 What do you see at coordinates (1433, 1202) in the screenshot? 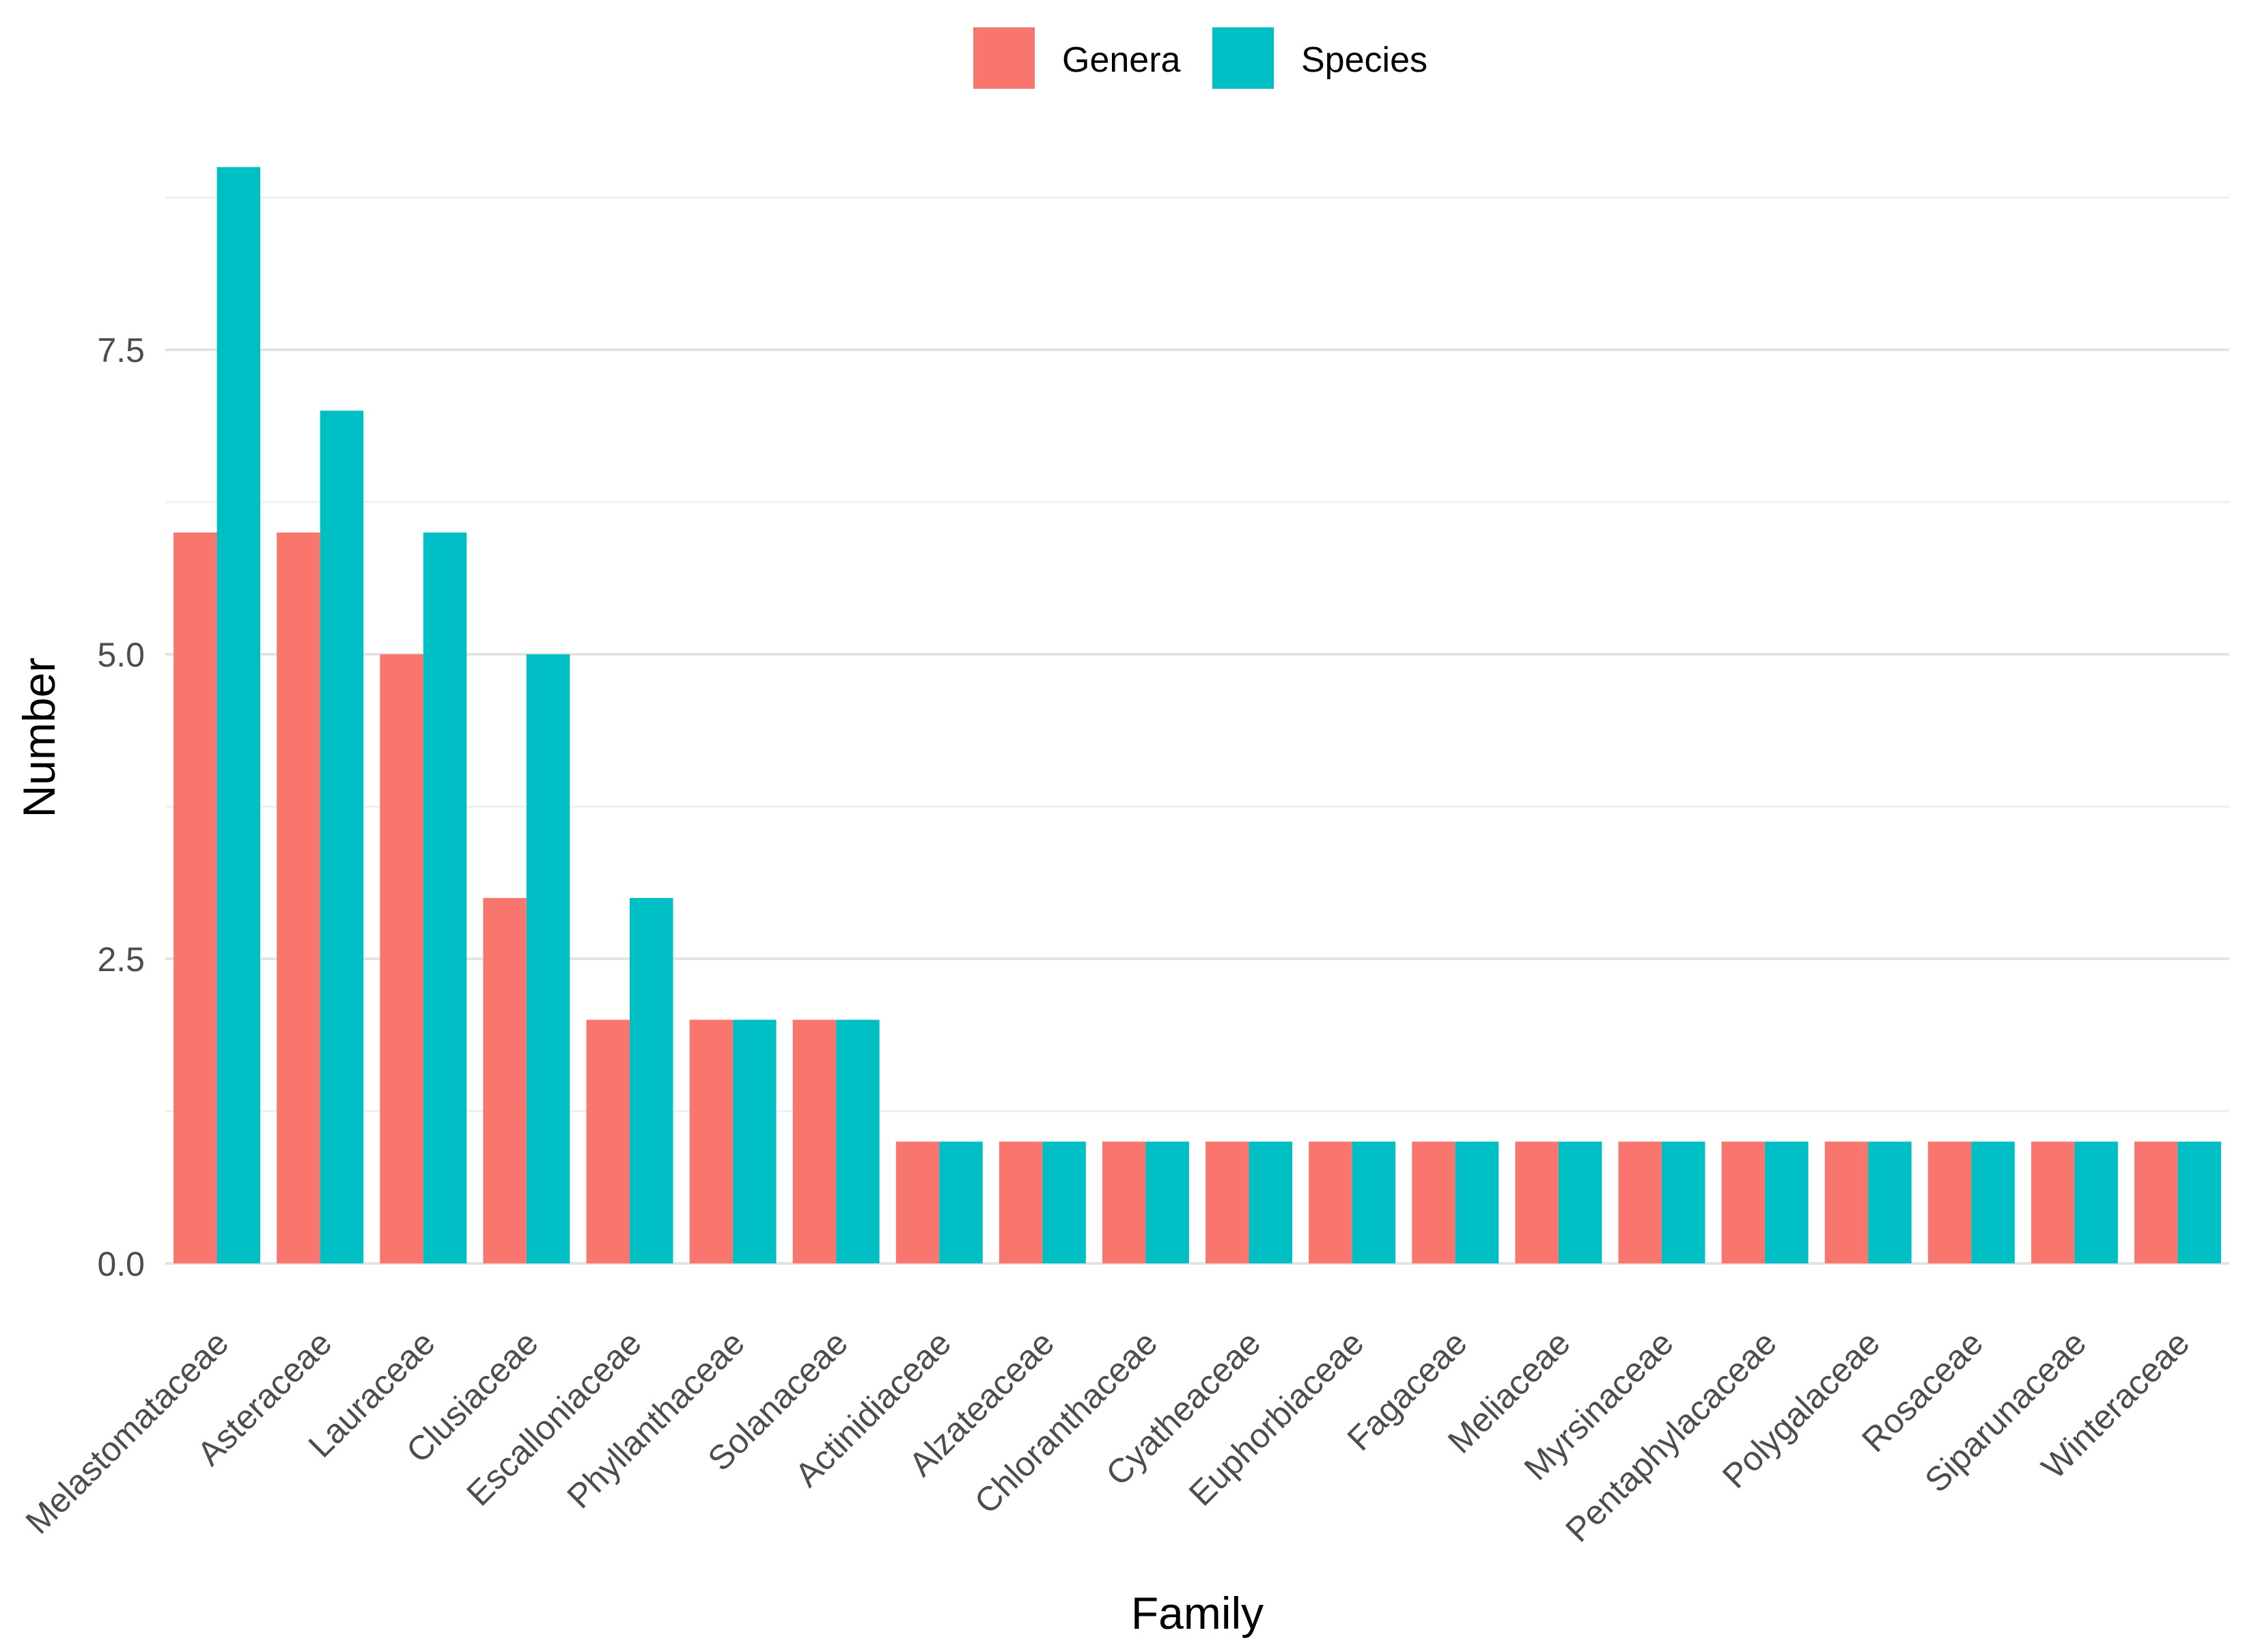
I see `bar-genera-fagaceae` at bounding box center [1433, 1202].